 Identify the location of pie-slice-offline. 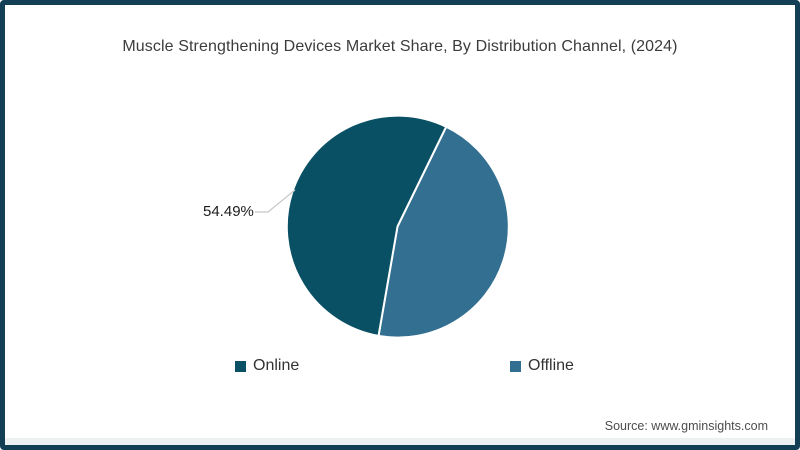
(443, 232).